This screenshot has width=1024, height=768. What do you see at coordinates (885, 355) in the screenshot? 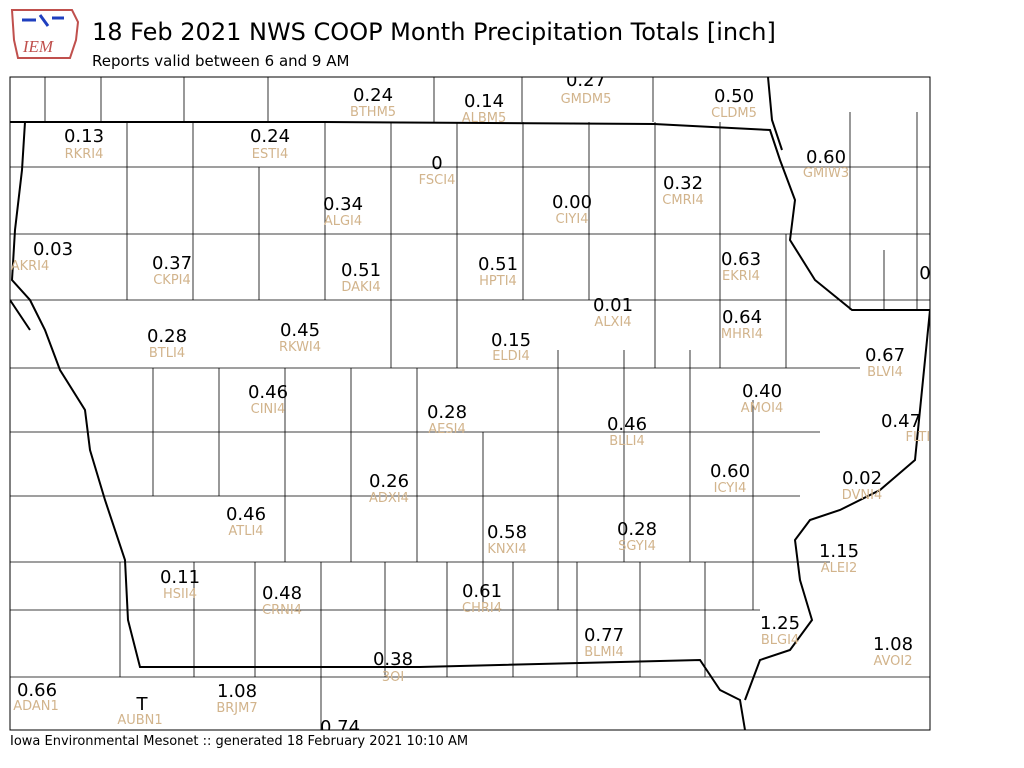
I see `station-value: 0.67` at bounding box center [885, 355].